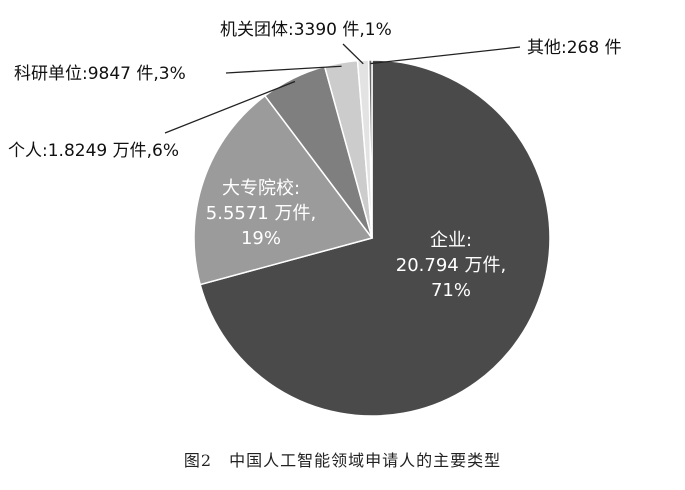 The height and width of the screenshot is (490, 685). Describe the element at coordinates (445, 55) in the screenshot. I see `leader-line-other` at that location.